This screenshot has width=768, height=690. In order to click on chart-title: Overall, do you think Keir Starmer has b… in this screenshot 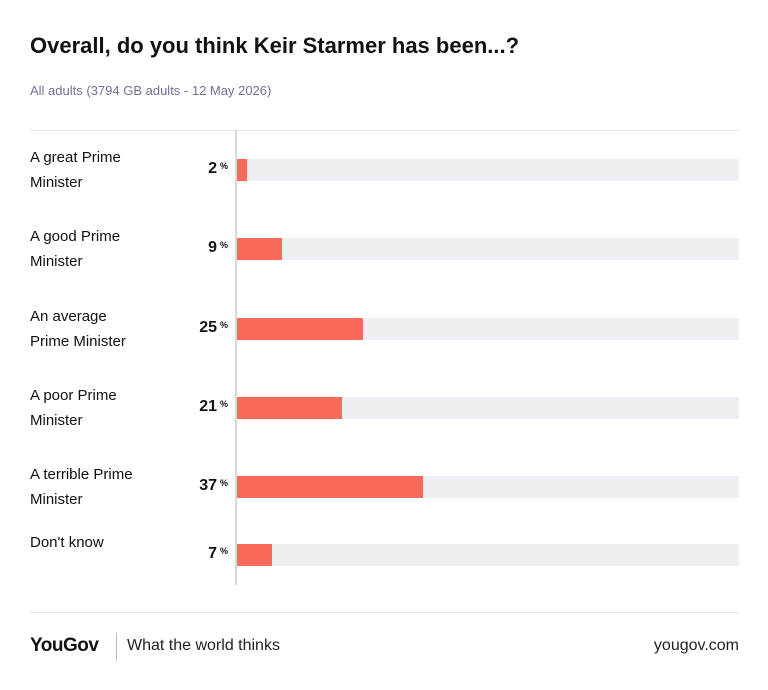, I will do `click(275, 45)`.